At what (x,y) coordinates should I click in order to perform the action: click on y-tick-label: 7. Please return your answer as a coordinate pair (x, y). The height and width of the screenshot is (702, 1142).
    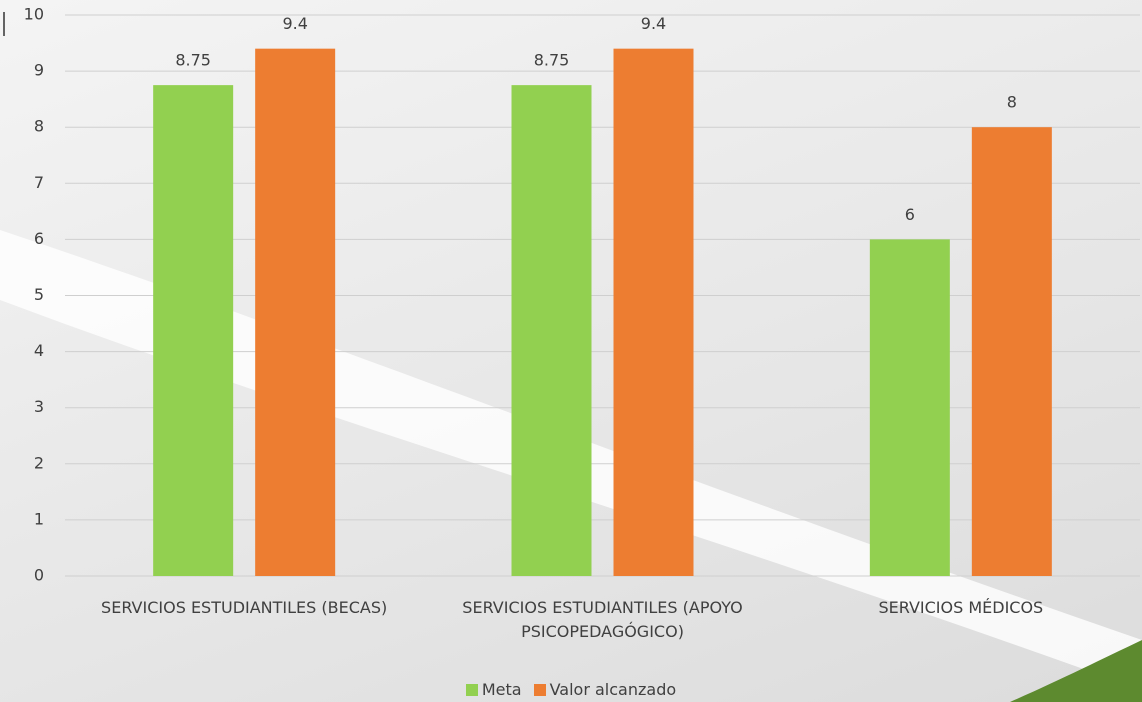
    Looking at the image, I should click on (39, 182).